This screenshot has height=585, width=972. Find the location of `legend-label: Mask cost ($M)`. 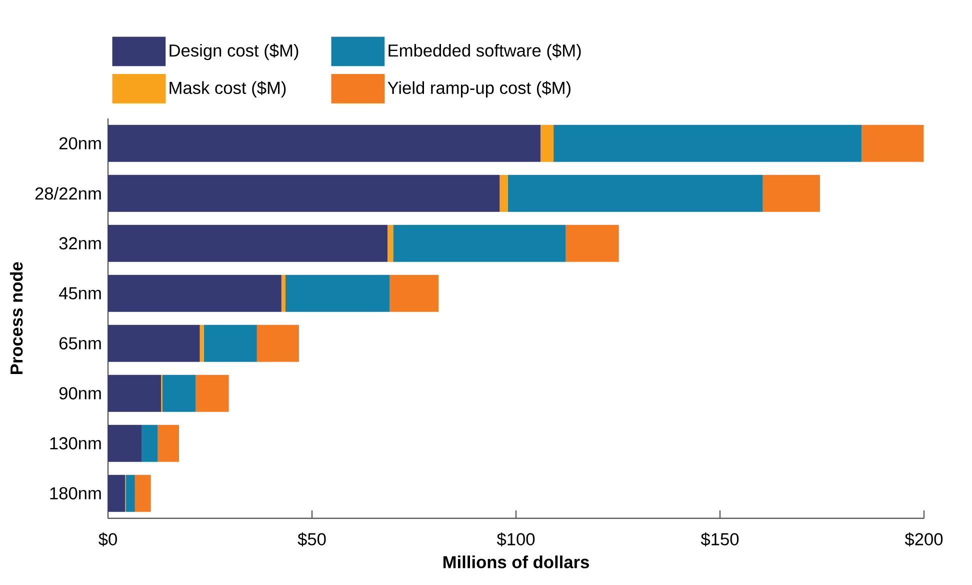

legend-label: Mask cost ($M) is located at coordinates (228, 89).